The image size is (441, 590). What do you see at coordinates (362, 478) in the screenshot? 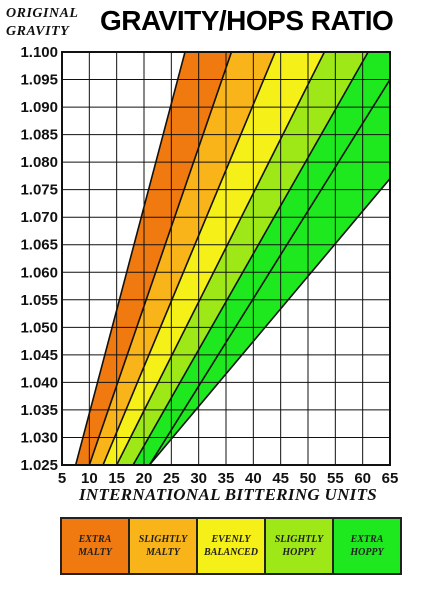
I see `x-tick-label: 60` at bounding box center [362, 478].